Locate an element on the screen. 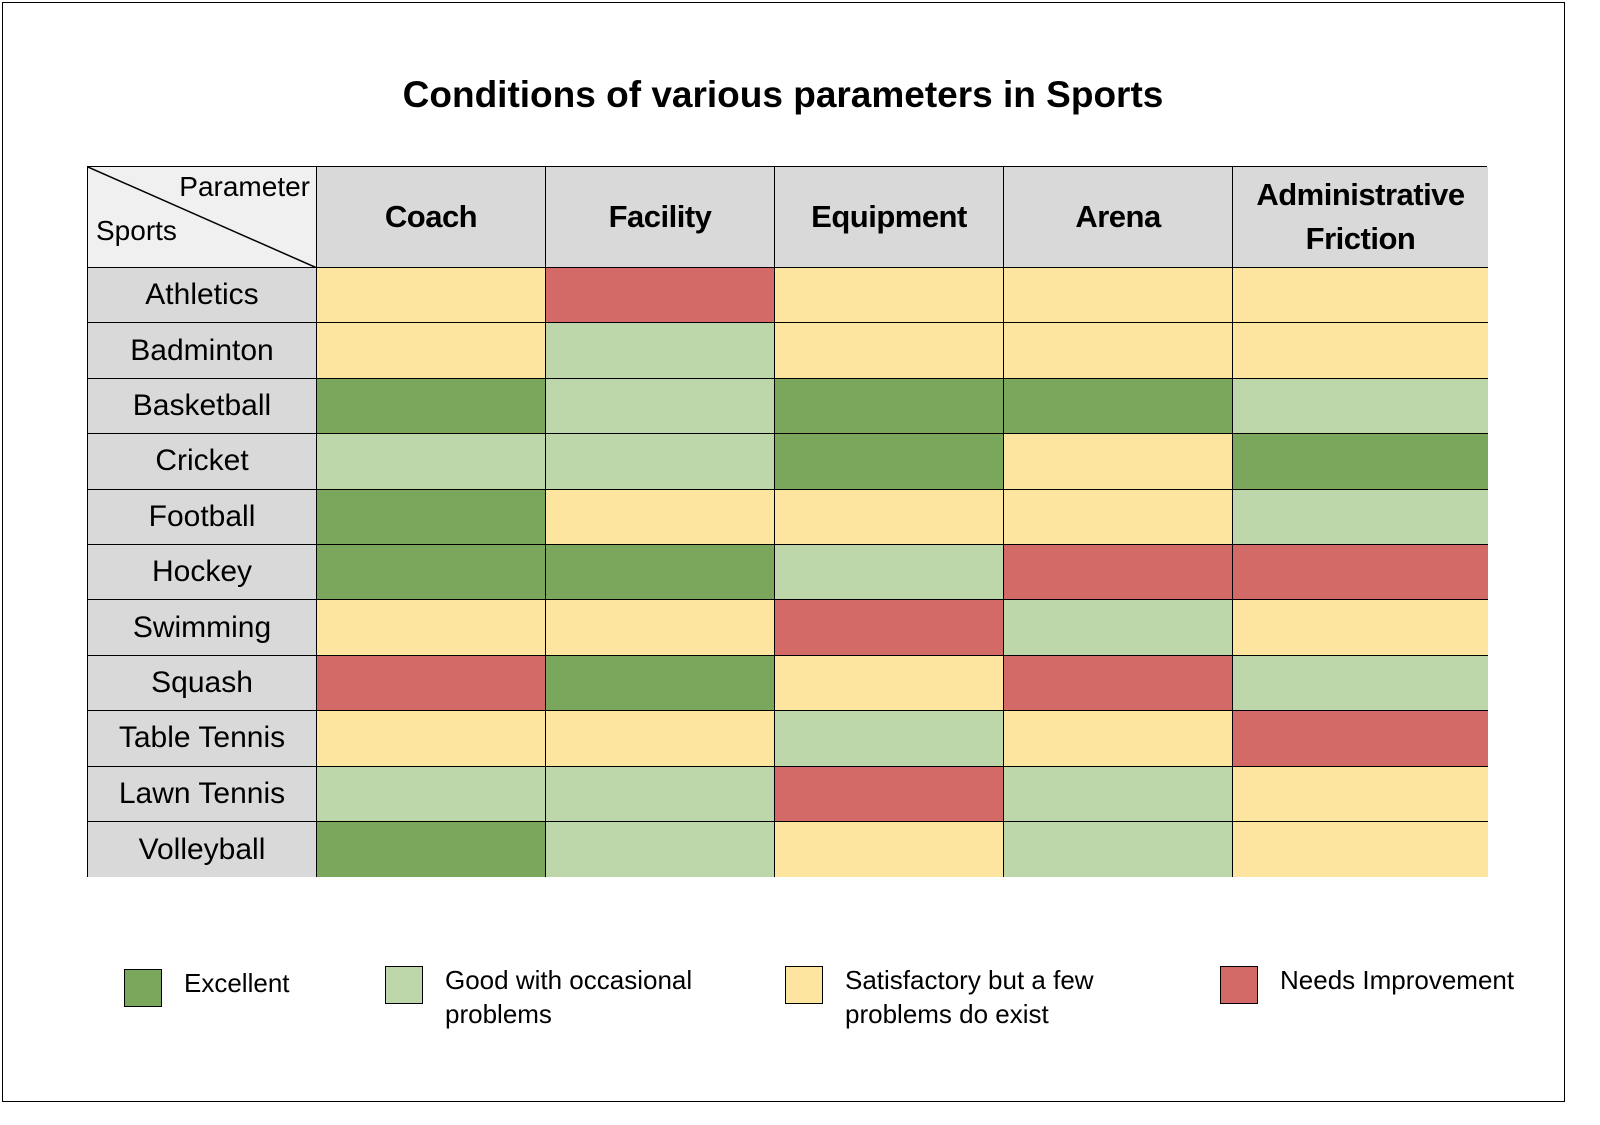  legend-item: Good with occasional problems is located at coordinates (565, 997).